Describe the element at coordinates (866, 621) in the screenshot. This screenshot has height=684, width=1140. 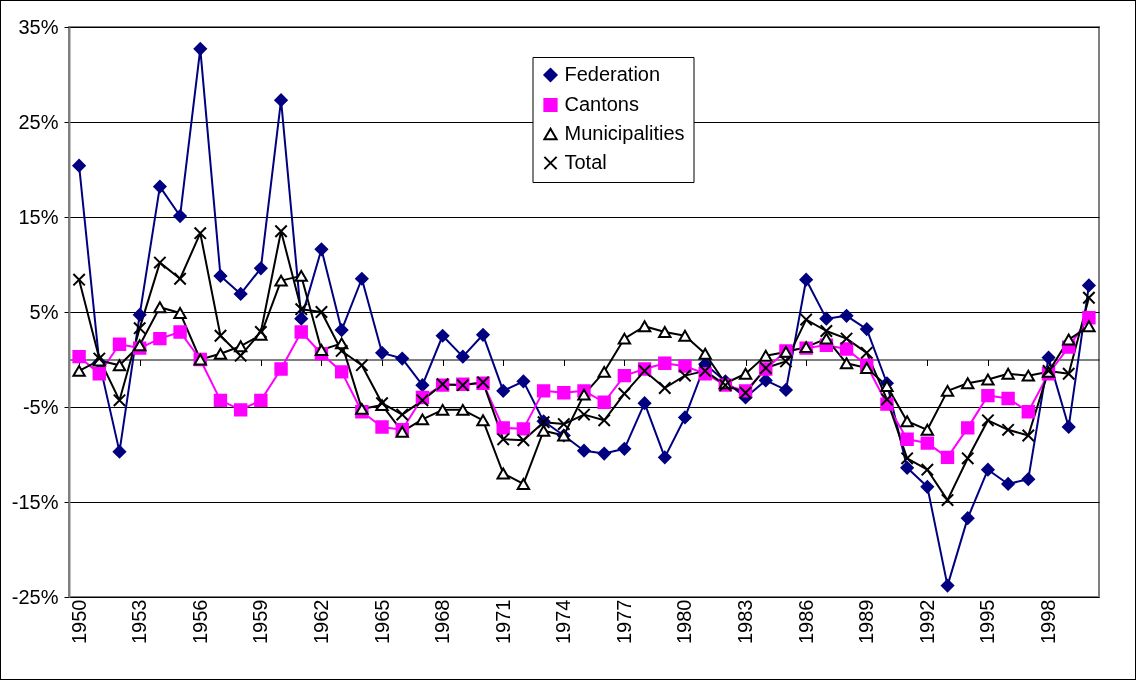
I see `x-tick-label: 1989` at that location.